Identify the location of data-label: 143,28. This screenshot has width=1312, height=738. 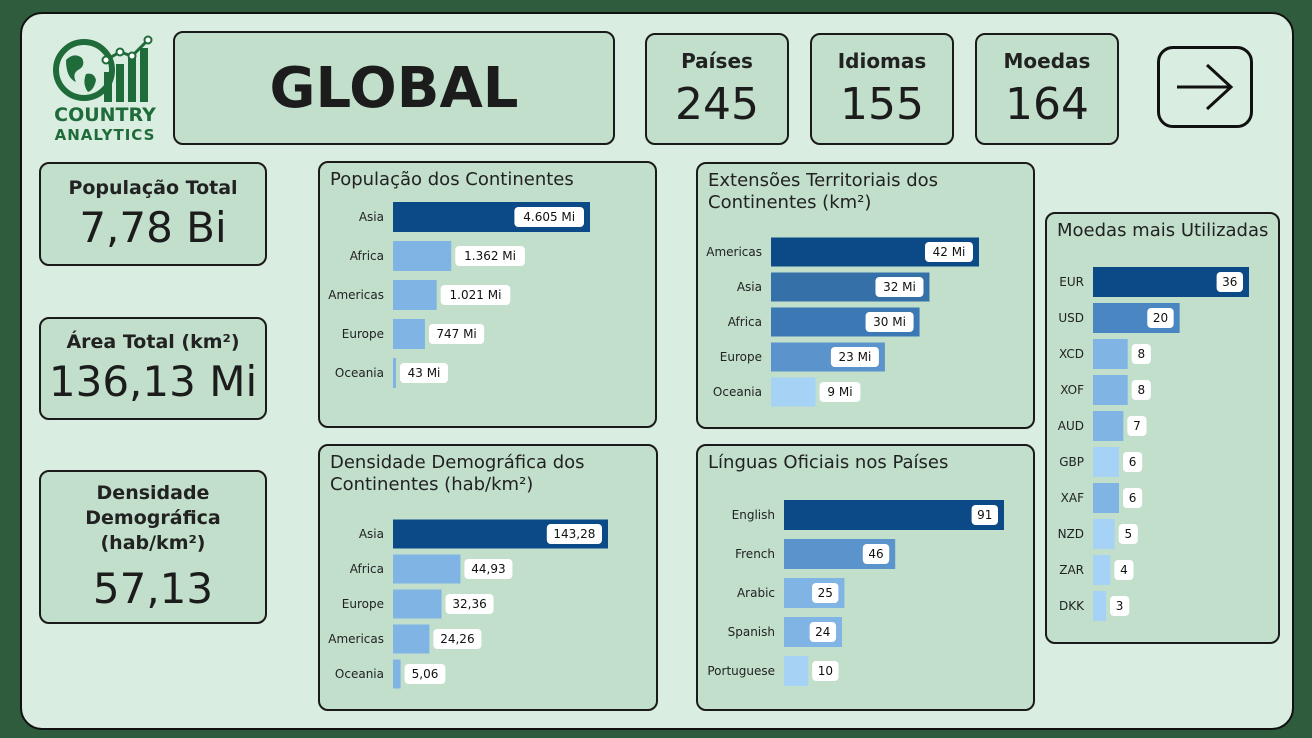
(574, 534).